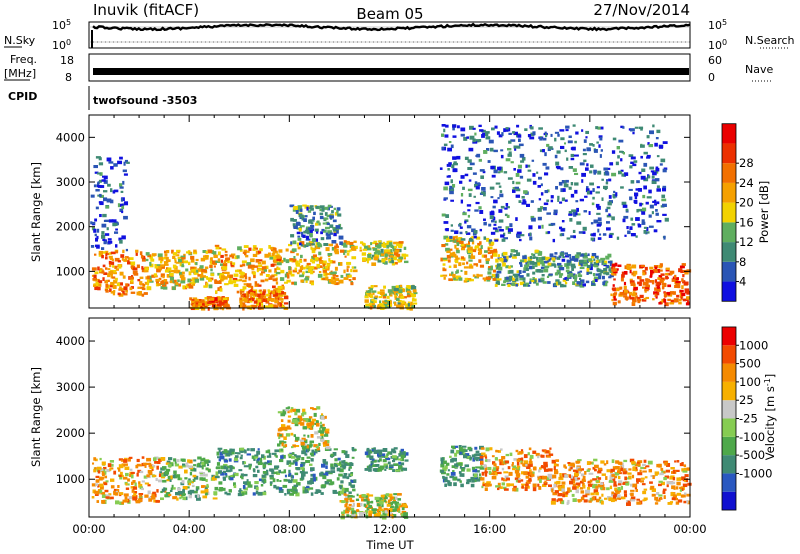 This screenshot has height=554, width=800. Describe the element at coordinates (145, 100) in the screenshot. I see `cpid-value: twofsound -3503` at that location.